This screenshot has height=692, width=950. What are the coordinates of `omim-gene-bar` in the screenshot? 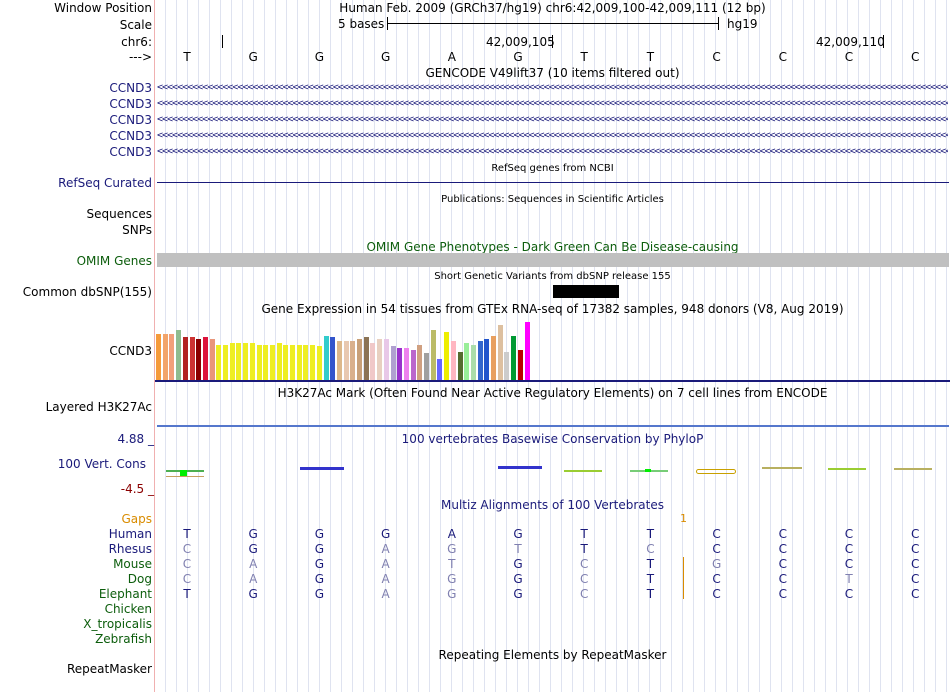 It's located at (553, 260).